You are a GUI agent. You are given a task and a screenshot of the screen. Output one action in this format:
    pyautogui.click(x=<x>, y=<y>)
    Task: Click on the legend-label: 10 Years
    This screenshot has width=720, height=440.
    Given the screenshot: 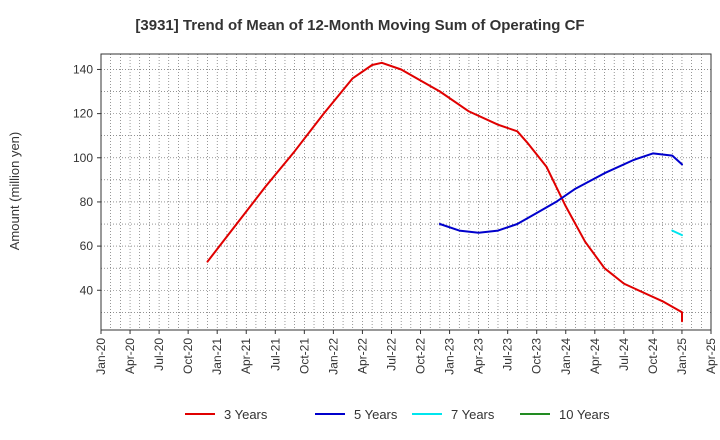 What is the action you would take?
    pyautogui.click(x=584, y=414)
    